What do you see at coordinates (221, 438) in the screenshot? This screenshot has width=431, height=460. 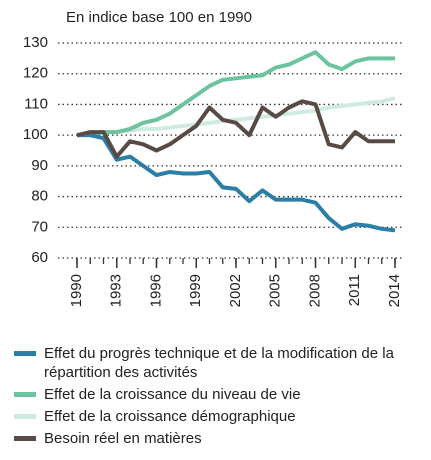 I see `legend-item: Besoin réel en matières` at bounding box center [221, 438].